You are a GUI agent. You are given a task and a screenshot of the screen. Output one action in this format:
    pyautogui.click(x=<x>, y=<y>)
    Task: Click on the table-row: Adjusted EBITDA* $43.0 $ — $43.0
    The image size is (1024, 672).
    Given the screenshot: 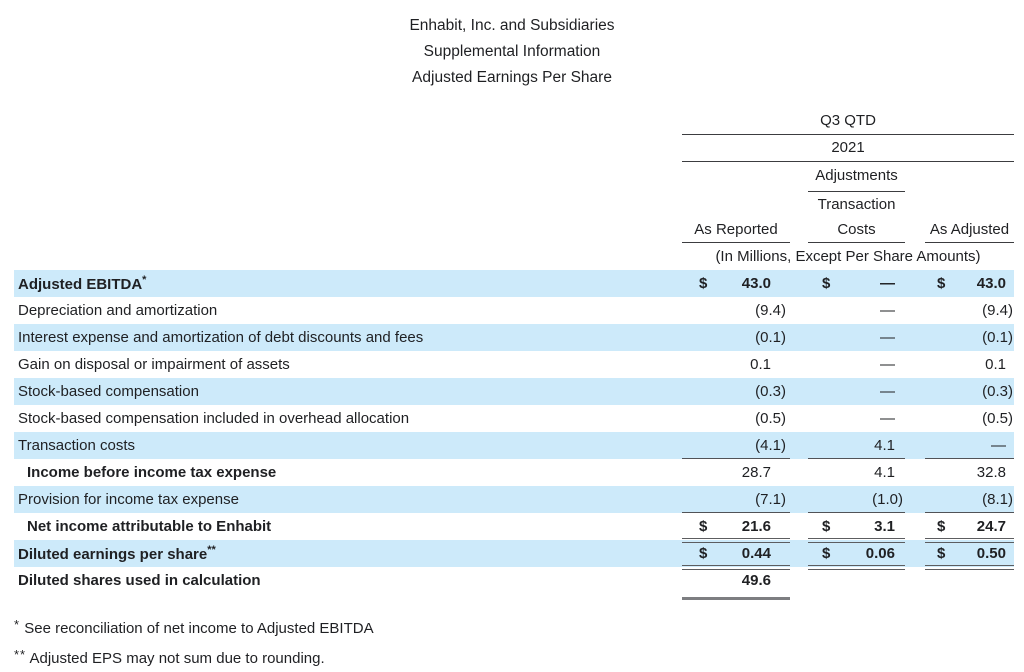 What is the action you would take?
    pyautogui.click(x=514, y=283)
    